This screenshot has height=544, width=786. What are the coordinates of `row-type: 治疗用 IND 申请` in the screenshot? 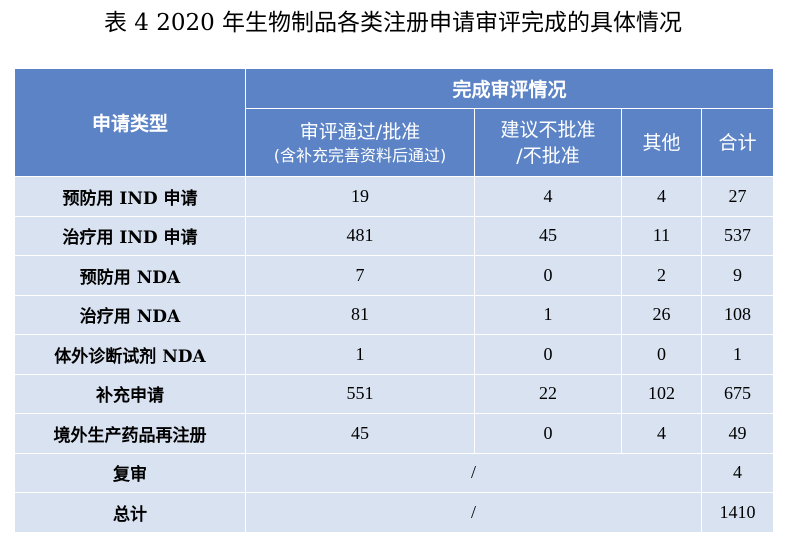 It's located at (130, 235).